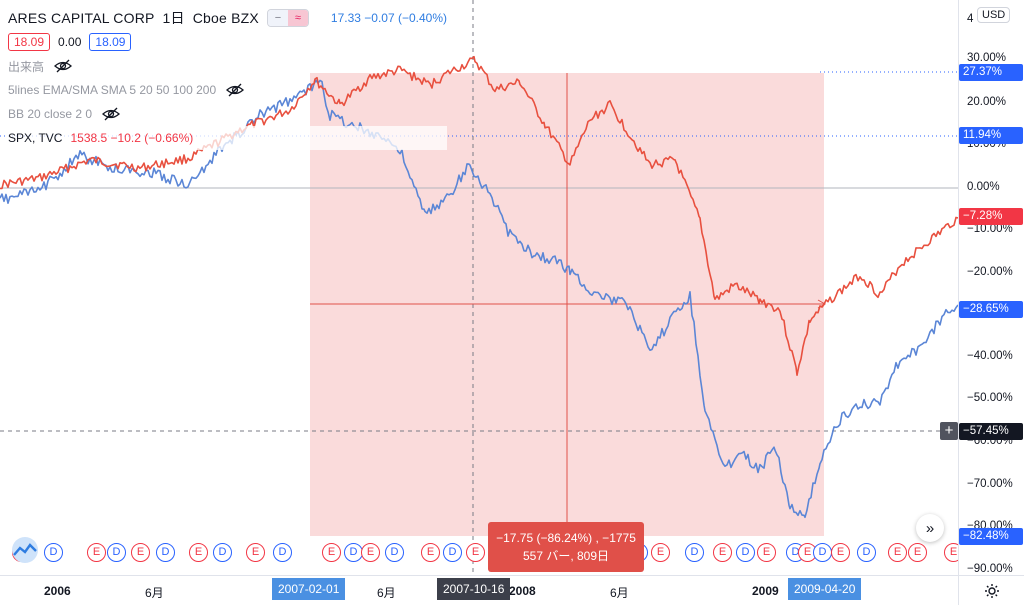 The height and width of the screenshot is (605, 1024). What do you see at coordinates (25, 550) in the screenshot?
I see `tradingview-logo-icon` at bounding box center [25, 550].